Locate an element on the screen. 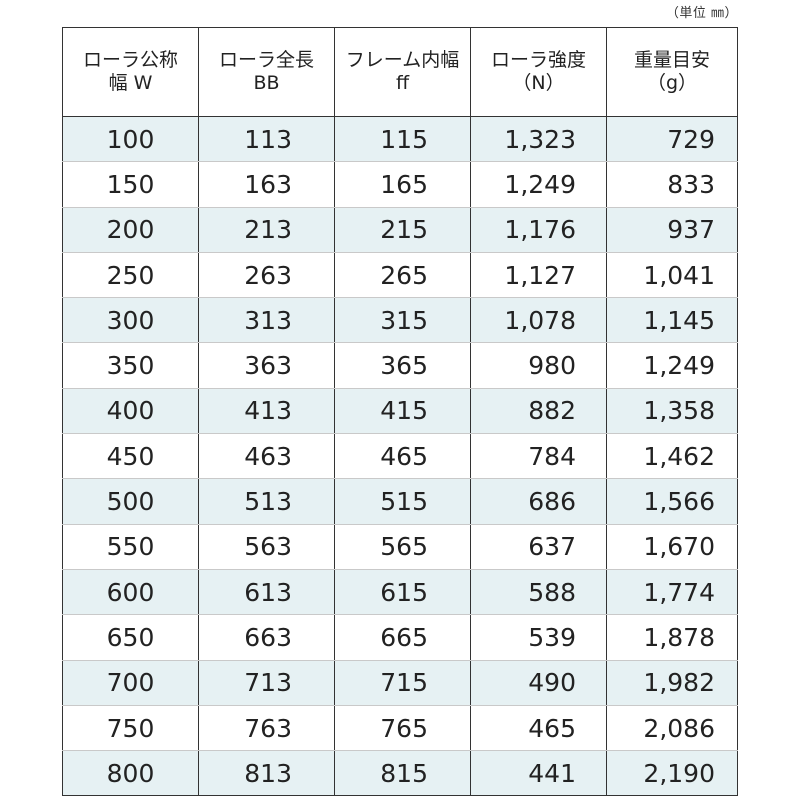  roller-length-cell: 563 is located at coordinates (266, 547).